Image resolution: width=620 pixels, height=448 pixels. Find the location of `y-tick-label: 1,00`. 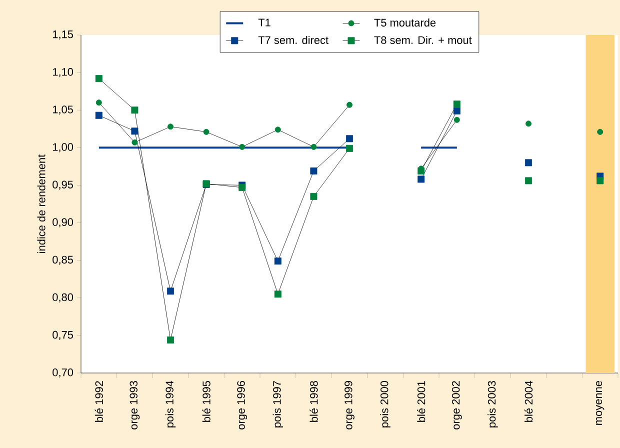

y-tick-label: 1,00 is located at coordinates (63, 147).